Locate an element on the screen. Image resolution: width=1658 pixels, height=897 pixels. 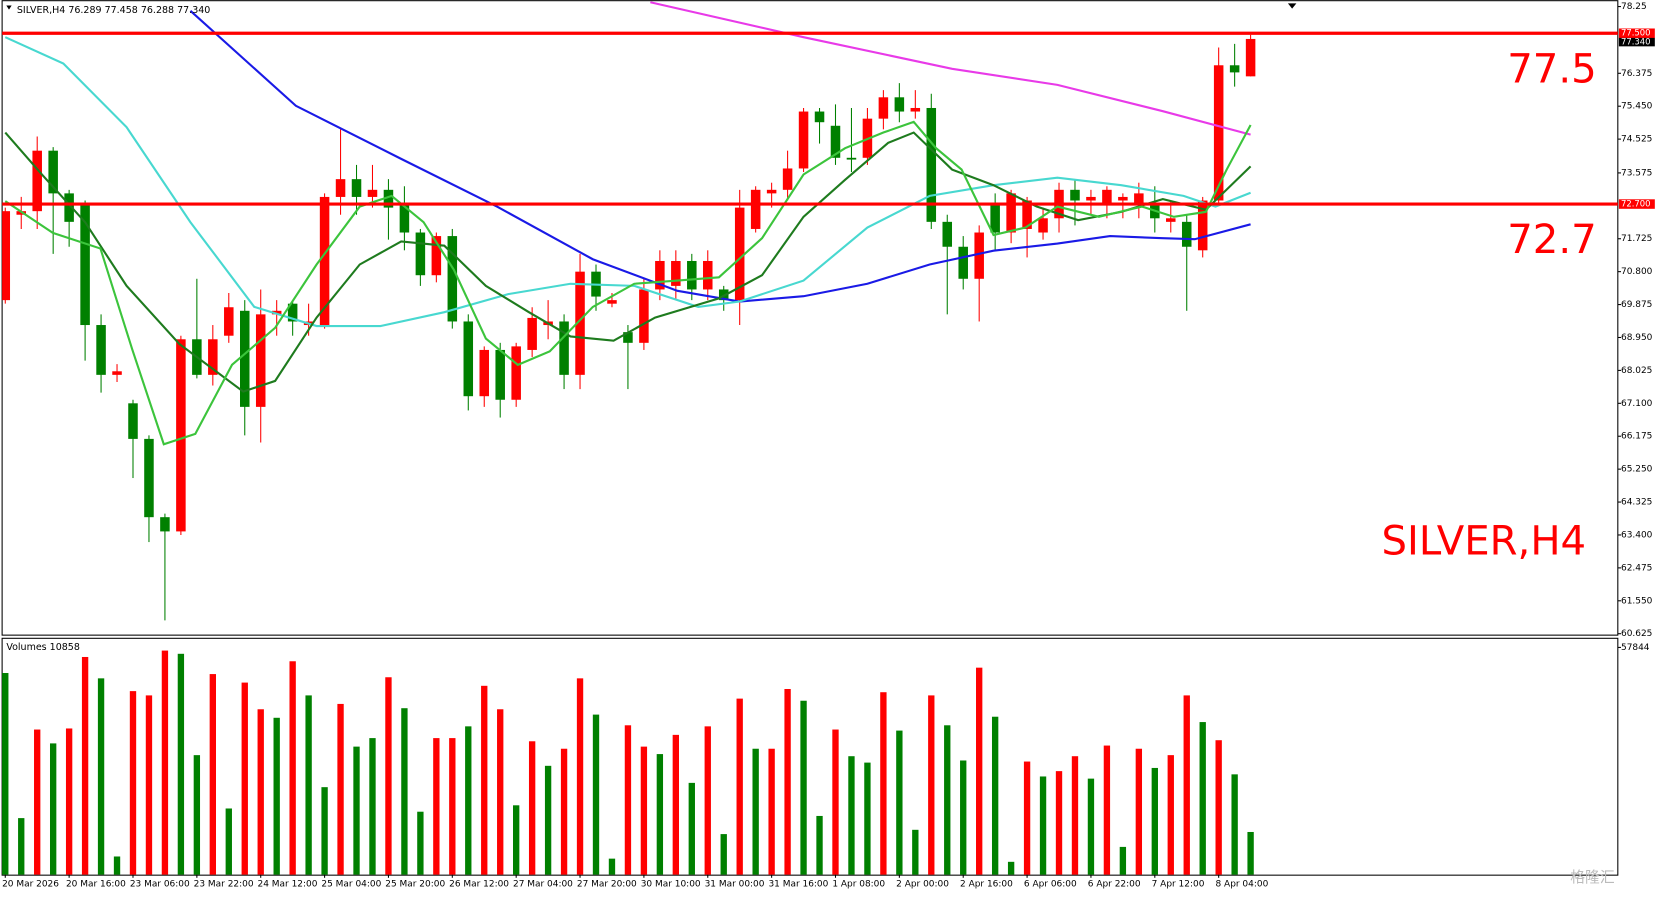
y-tick-label: 57844 is located at coordinates (1635, 648).